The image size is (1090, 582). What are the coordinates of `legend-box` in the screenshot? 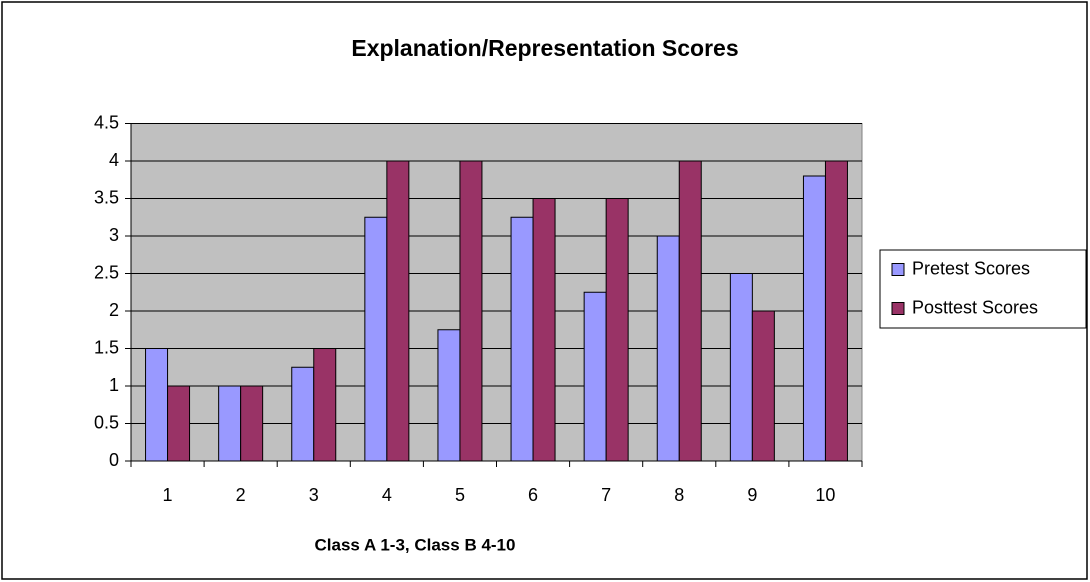 It's located at (983, 289).